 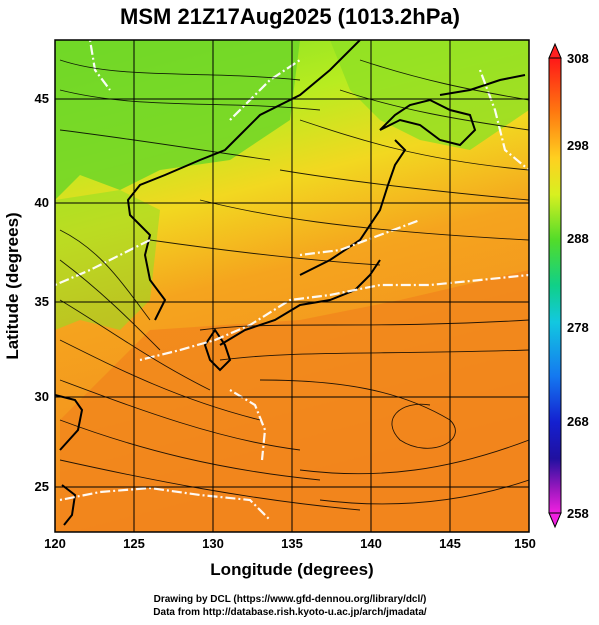 I want to click on colorbar: 308 298 288 278 268 258, so click(x=568, y=285).